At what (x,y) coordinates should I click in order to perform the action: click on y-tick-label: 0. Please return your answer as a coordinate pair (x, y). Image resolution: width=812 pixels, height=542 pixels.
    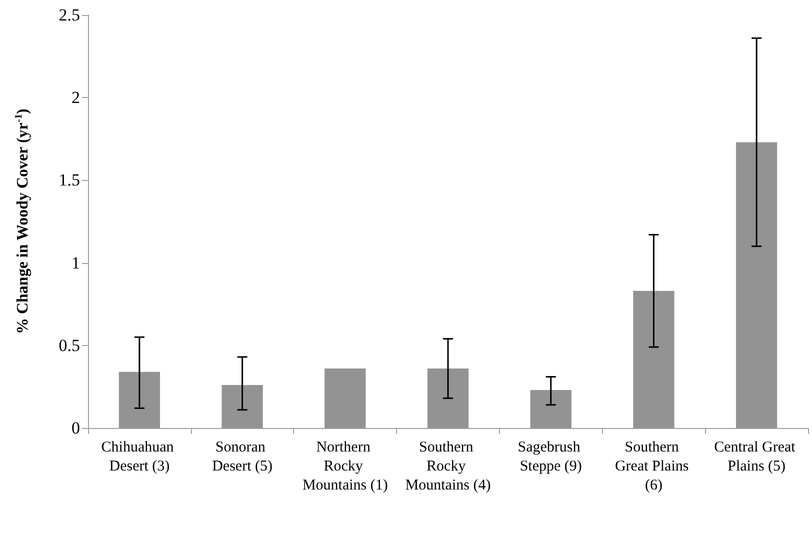
    Looking at the image, I should click on (76, 428).